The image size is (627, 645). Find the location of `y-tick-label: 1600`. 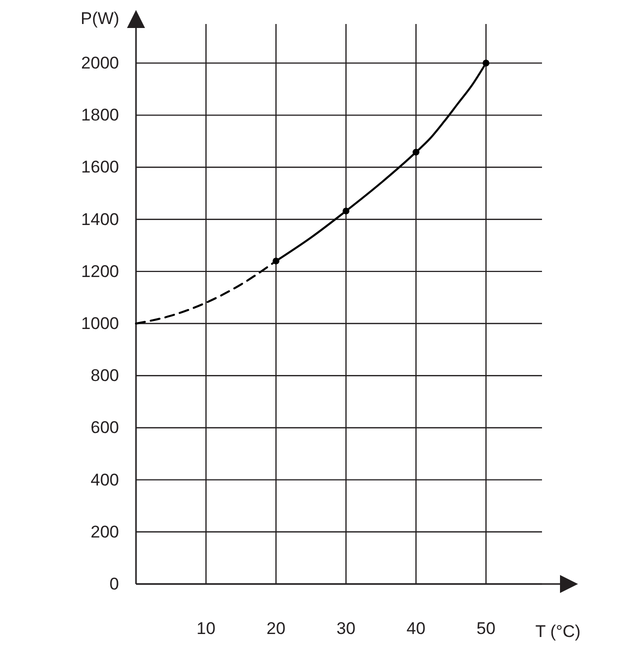

y-tick-label: 1600 is located at coordinates (100, 167).